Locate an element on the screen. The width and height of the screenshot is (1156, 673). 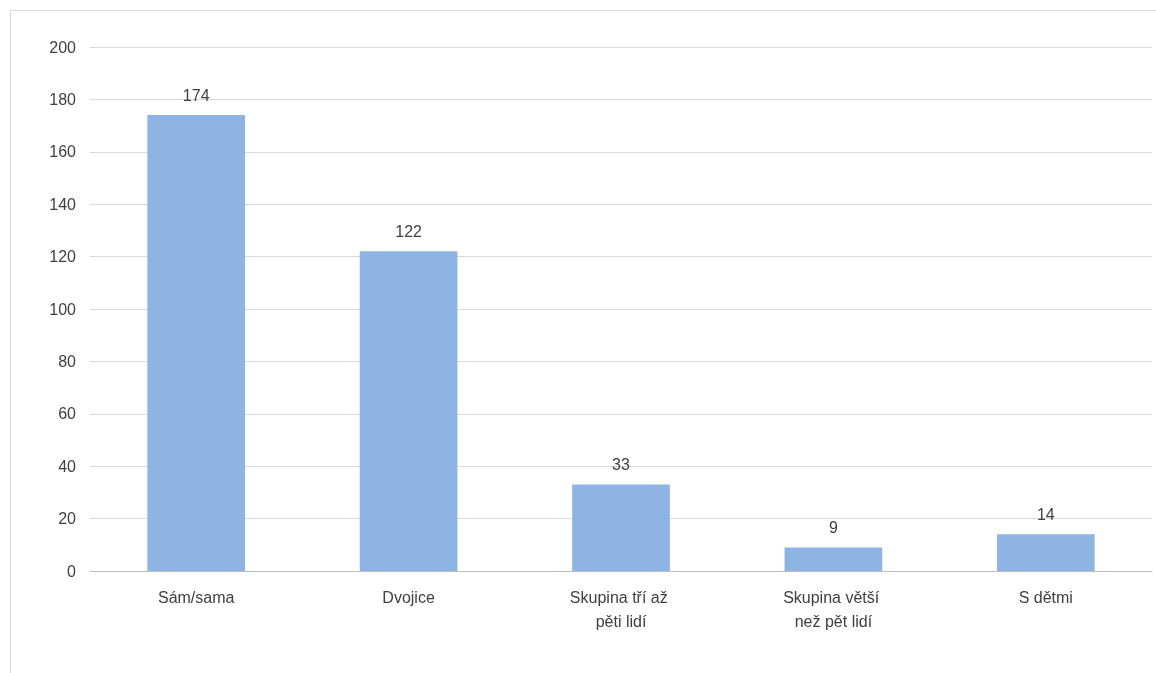
x-tick-label: Skupina tří až pěti lidí is located at coordinates (621, 609).